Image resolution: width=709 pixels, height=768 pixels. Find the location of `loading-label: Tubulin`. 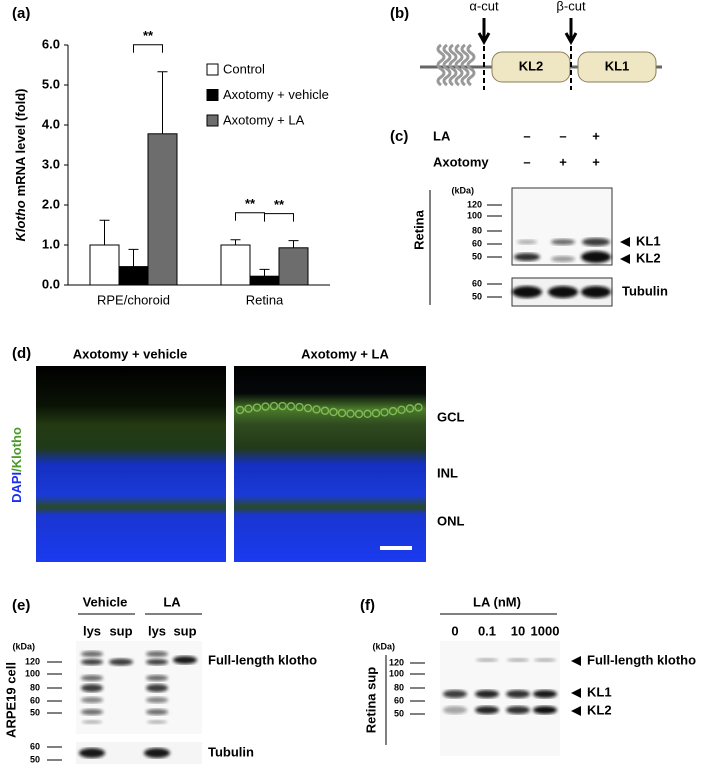

loading-label: Tubulin is located at coordinates (645, 290).